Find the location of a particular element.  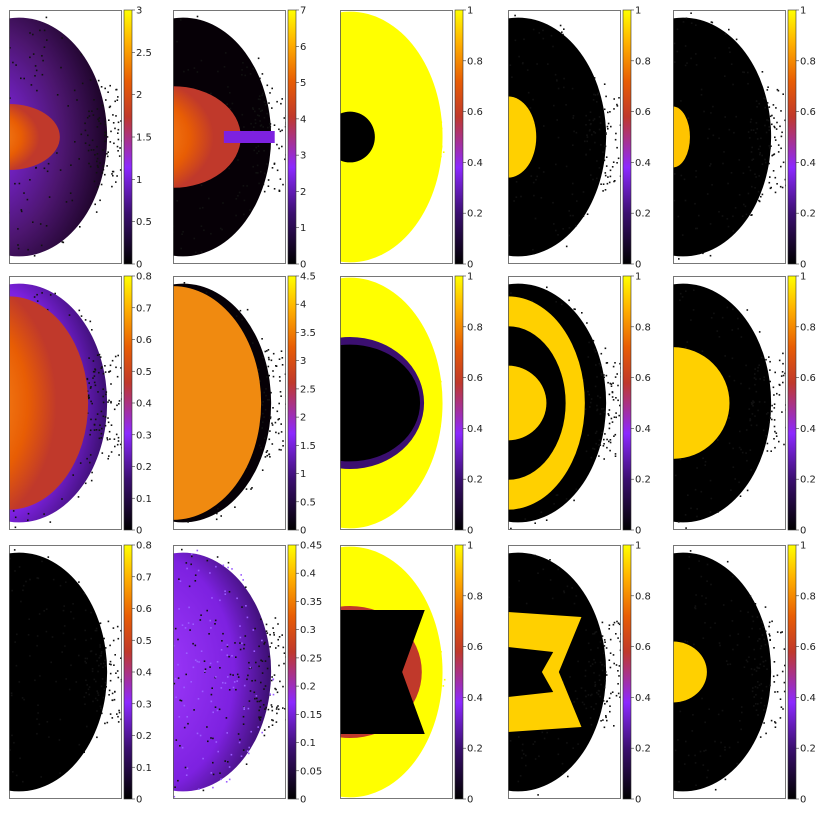

colorbar-tick-label: 7 is located at coordinates (303, 11).